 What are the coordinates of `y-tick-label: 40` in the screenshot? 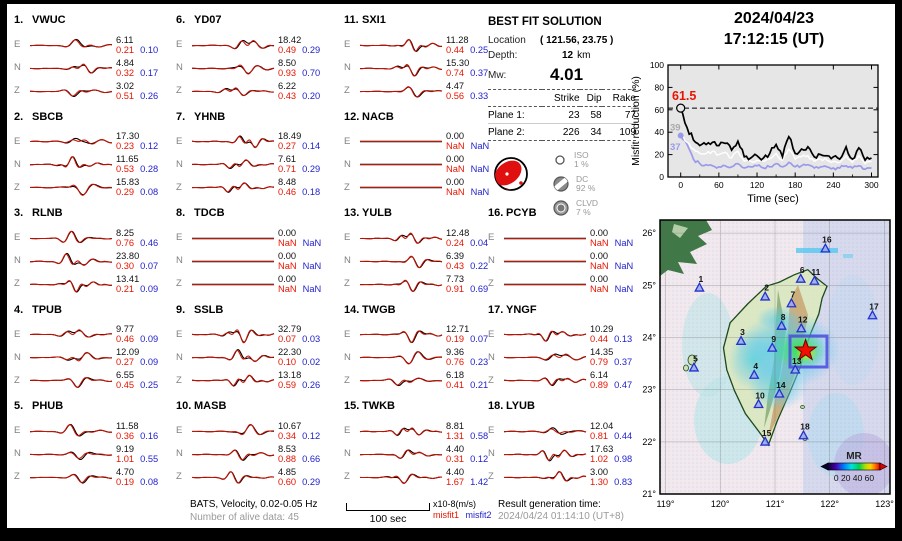 It's located at (660, 132).